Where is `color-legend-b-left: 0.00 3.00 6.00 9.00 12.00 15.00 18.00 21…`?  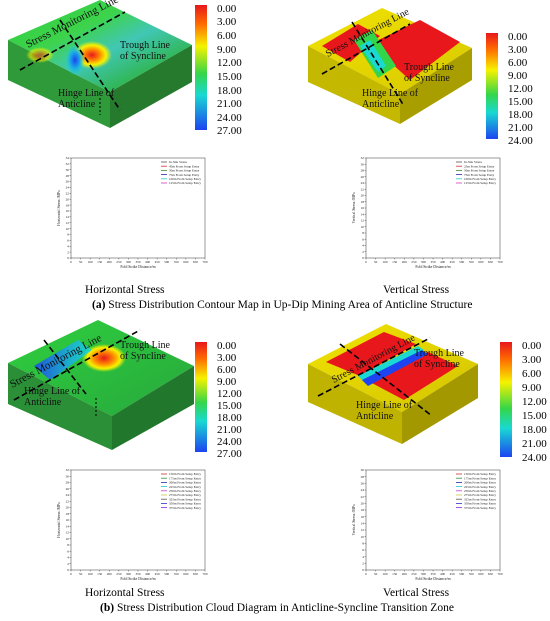
color-legend-b-left: 0.00 3.00 6.00 9.00 12.00 15.00 18.00 21… is located at coordinates (240, 400).